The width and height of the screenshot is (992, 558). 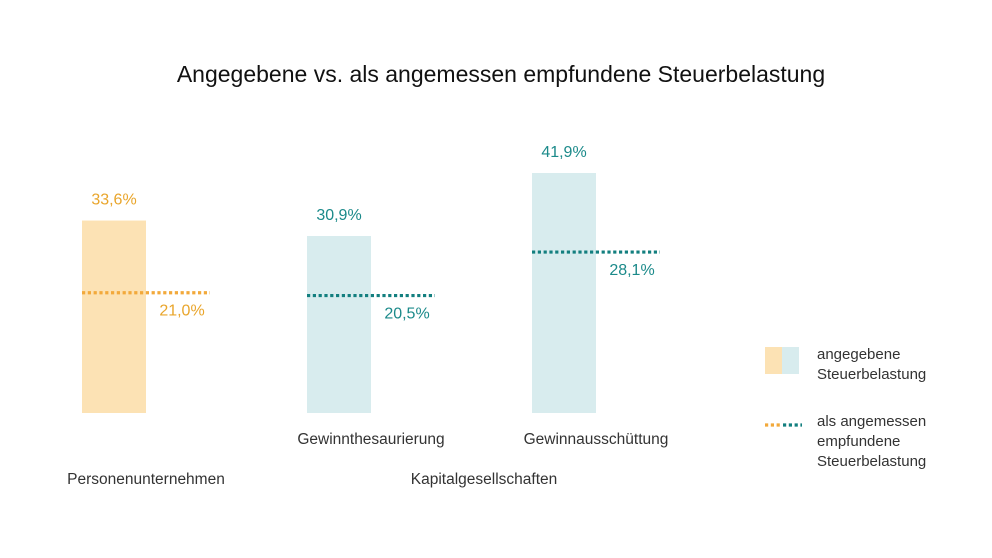 What do you see at coordinates (596, 439) in the screenshot?
I see `category-label-2: Gewinnausschüttung` at bounding box center [596, 439].